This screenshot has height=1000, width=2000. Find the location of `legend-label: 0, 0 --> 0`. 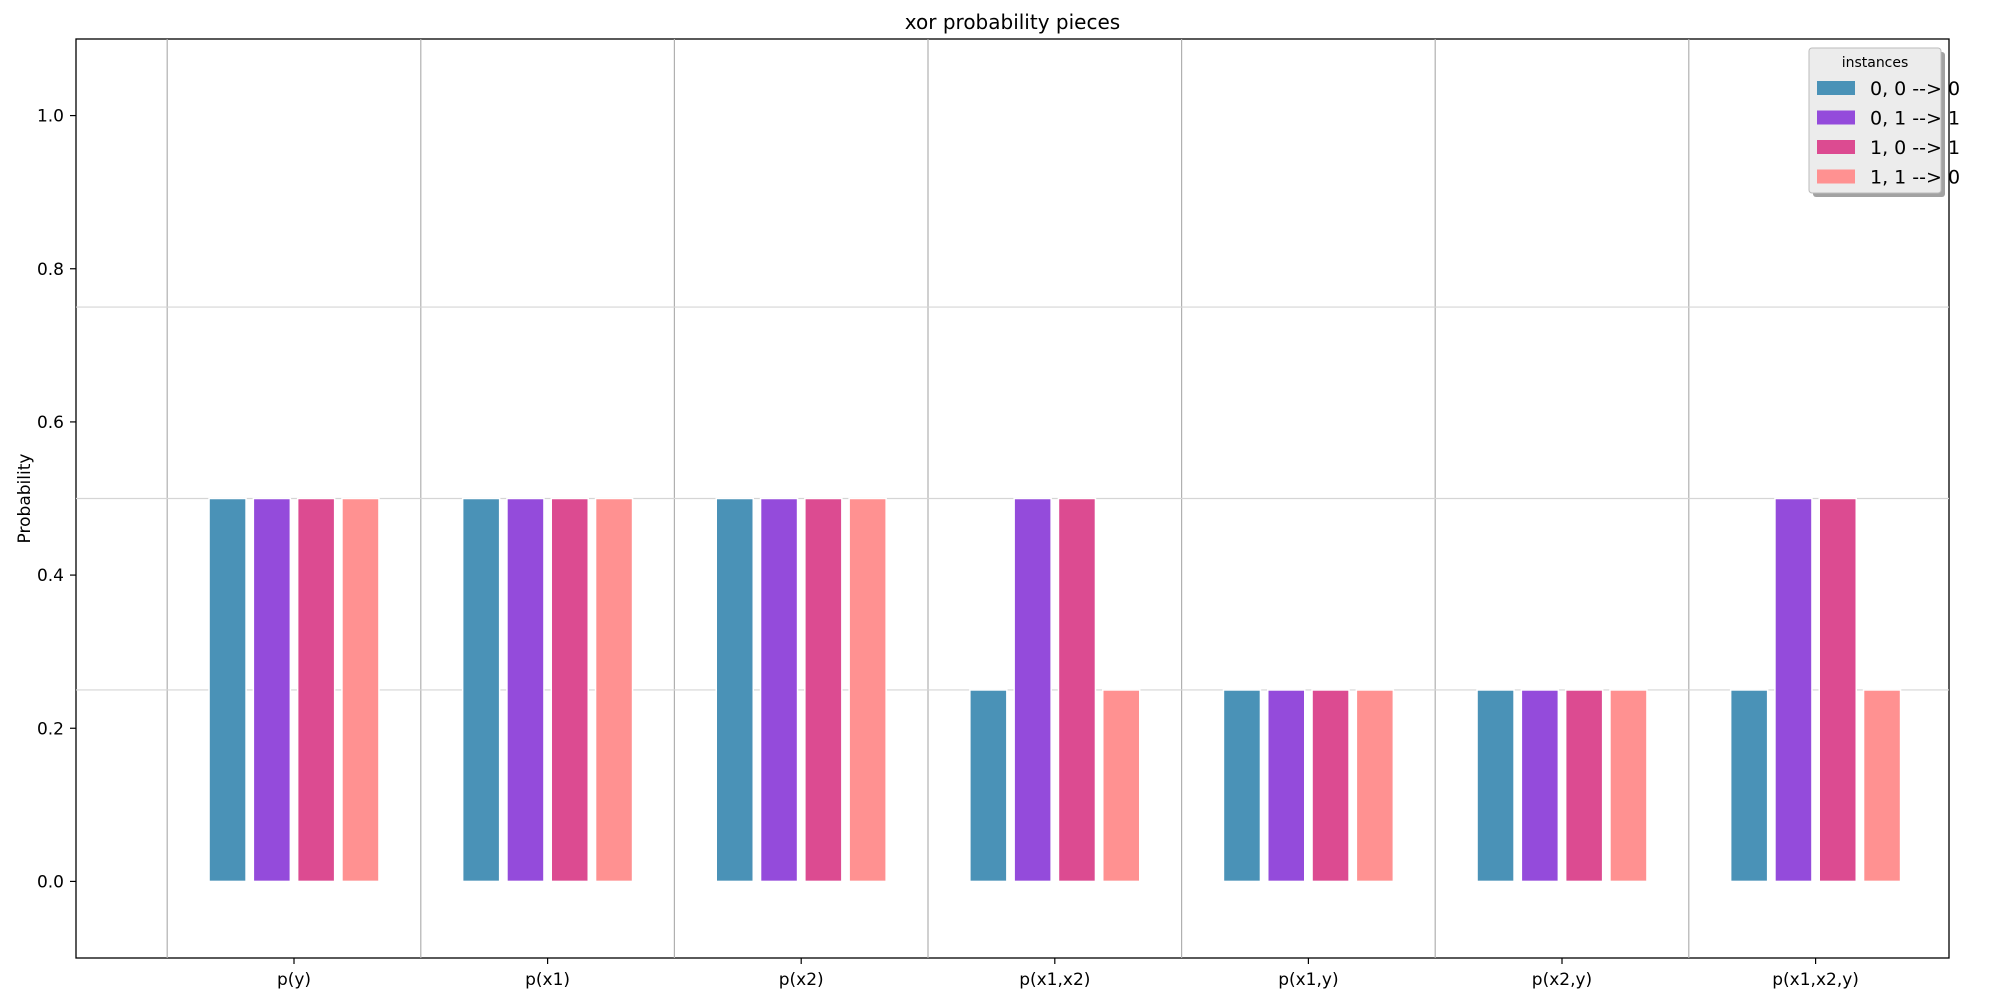

legend-label: 0, 0 --> 0 is located at coordinates (1915, 89).